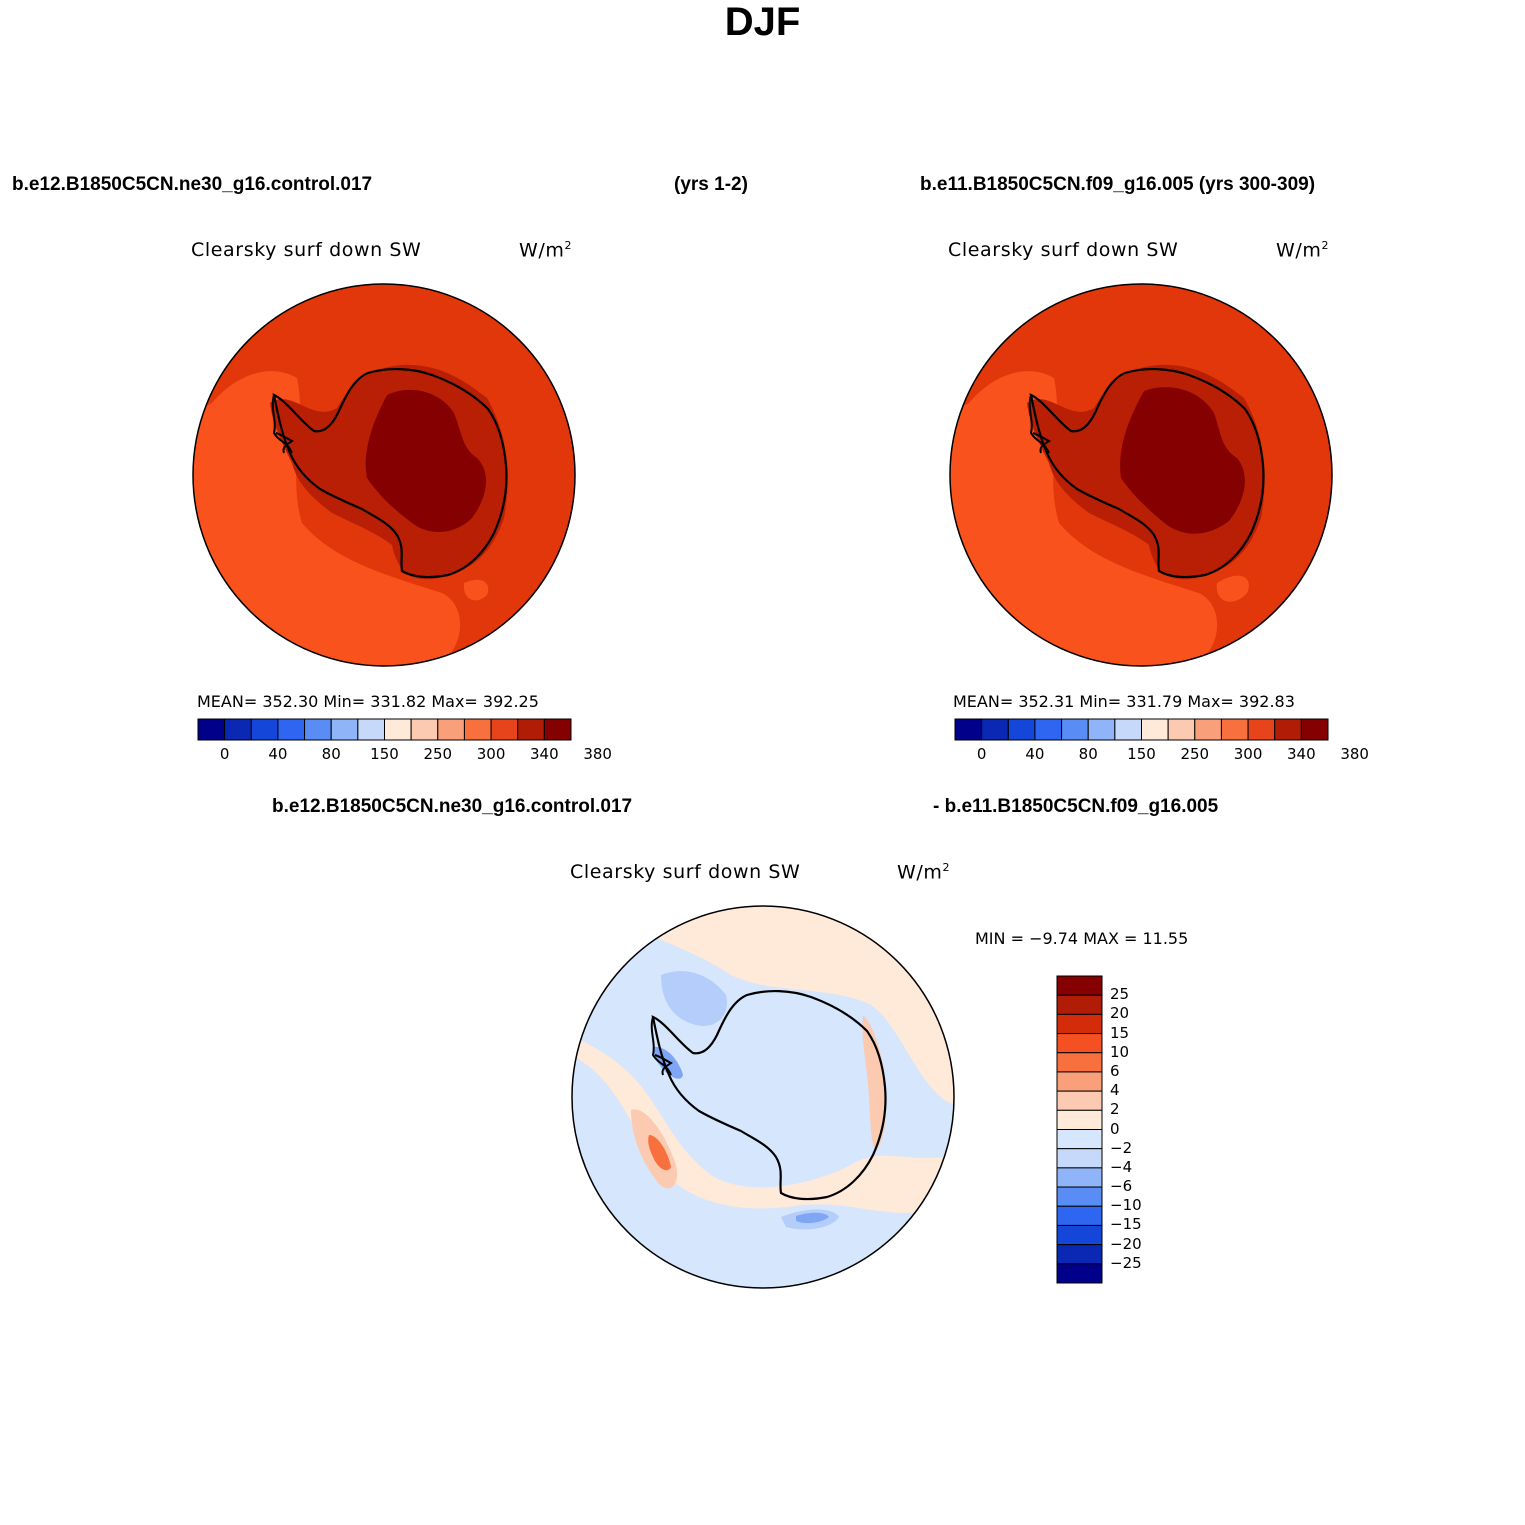 This screenshot has width=1525, height=1525. I want to click on left-polar-map, so click(384, 475).